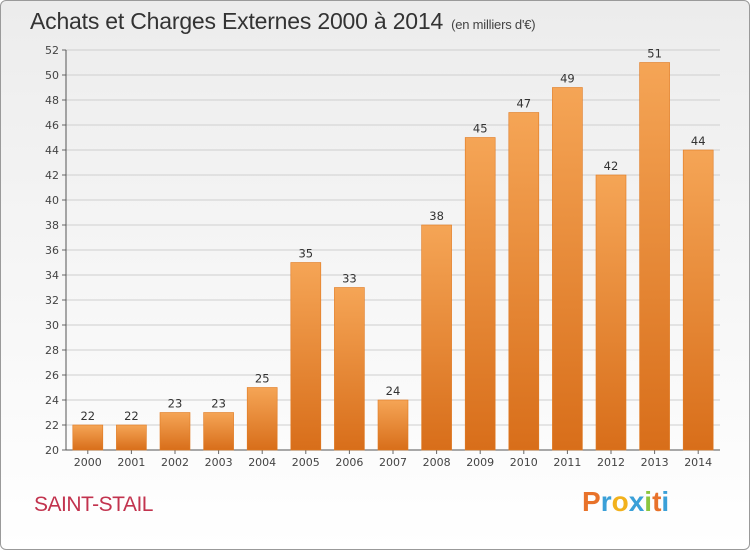 This screenshot has width=750, height=550. What do you see at coordinates (52, 325) in the screenshot?
I see `y-tick-label: 30` at bounding box center [52, 325].